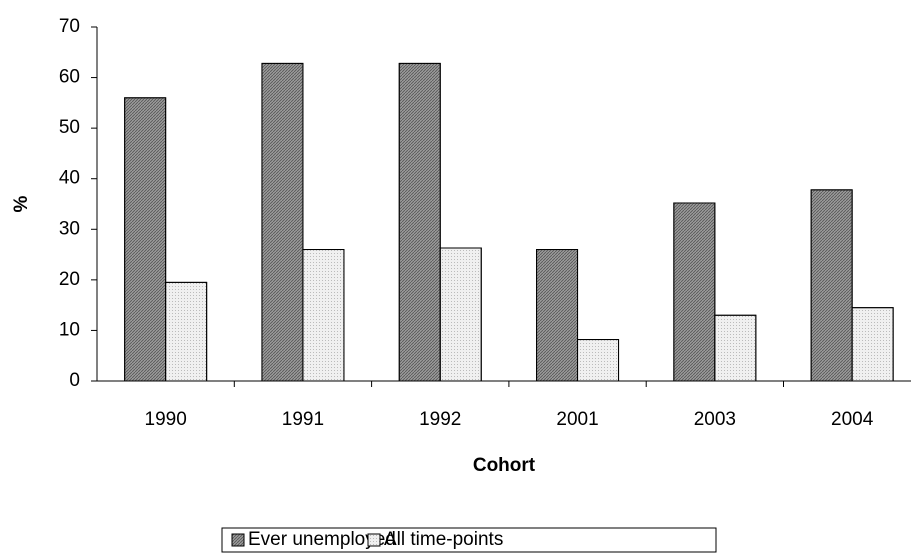  I want to click on y-axis-label: %, so click(21, 203).